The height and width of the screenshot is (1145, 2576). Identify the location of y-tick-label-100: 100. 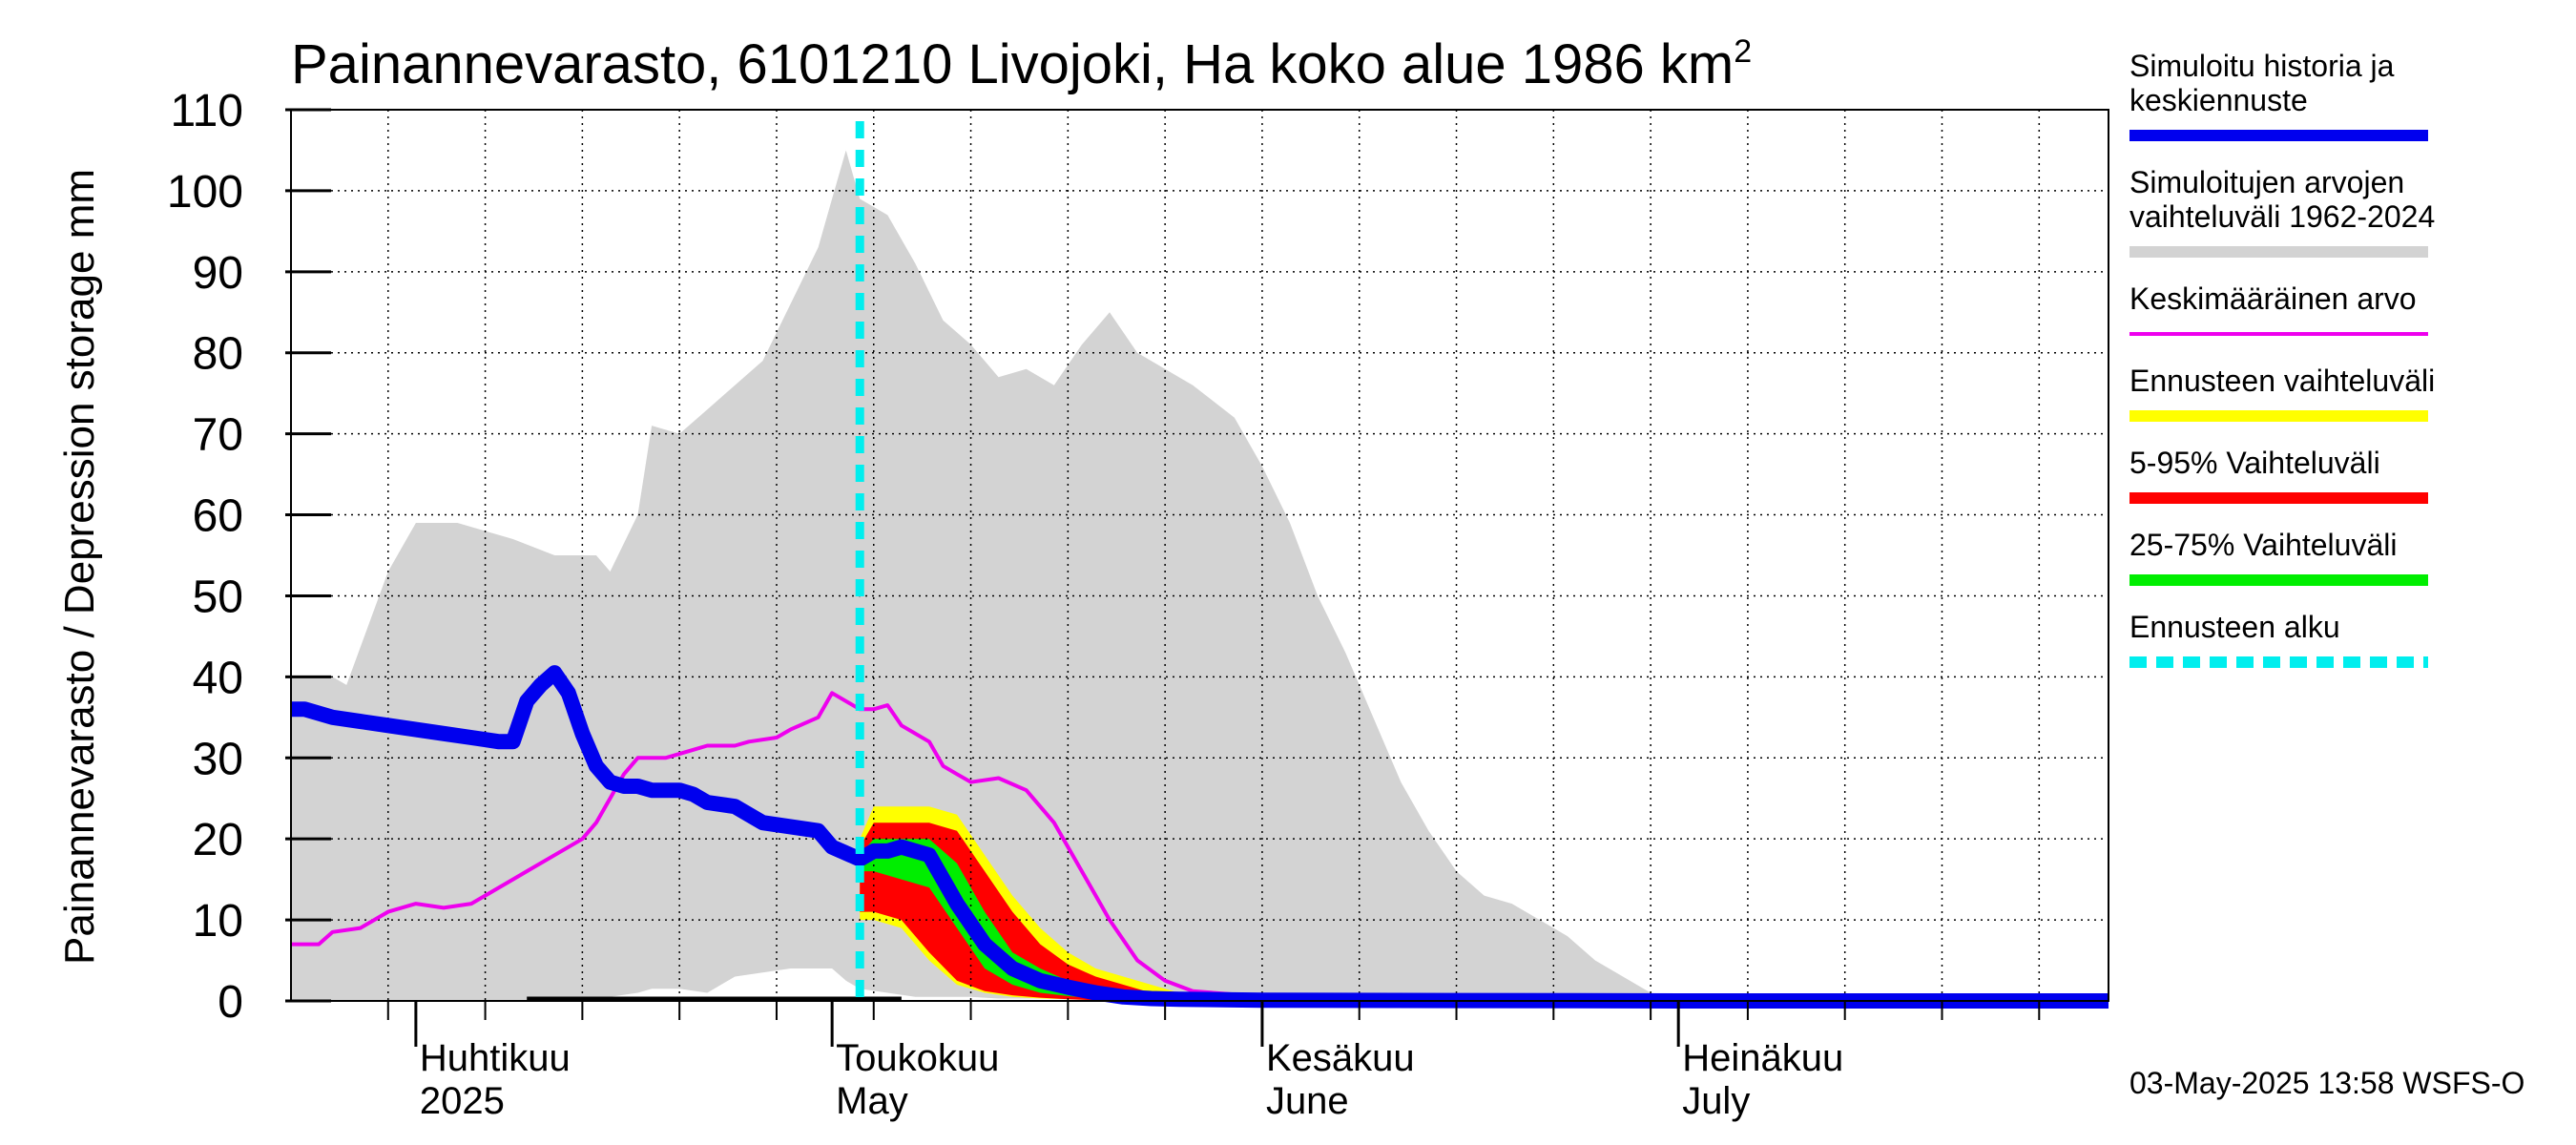
(205, 192).